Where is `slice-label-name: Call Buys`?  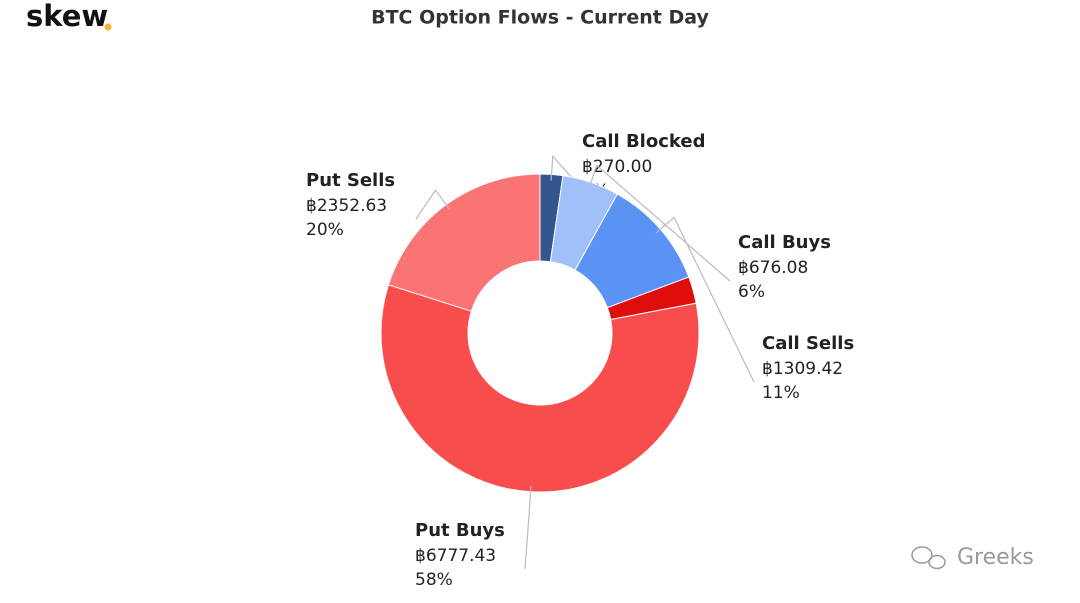
slice-label-name: Call Buys is located at coordinates (784, 242).